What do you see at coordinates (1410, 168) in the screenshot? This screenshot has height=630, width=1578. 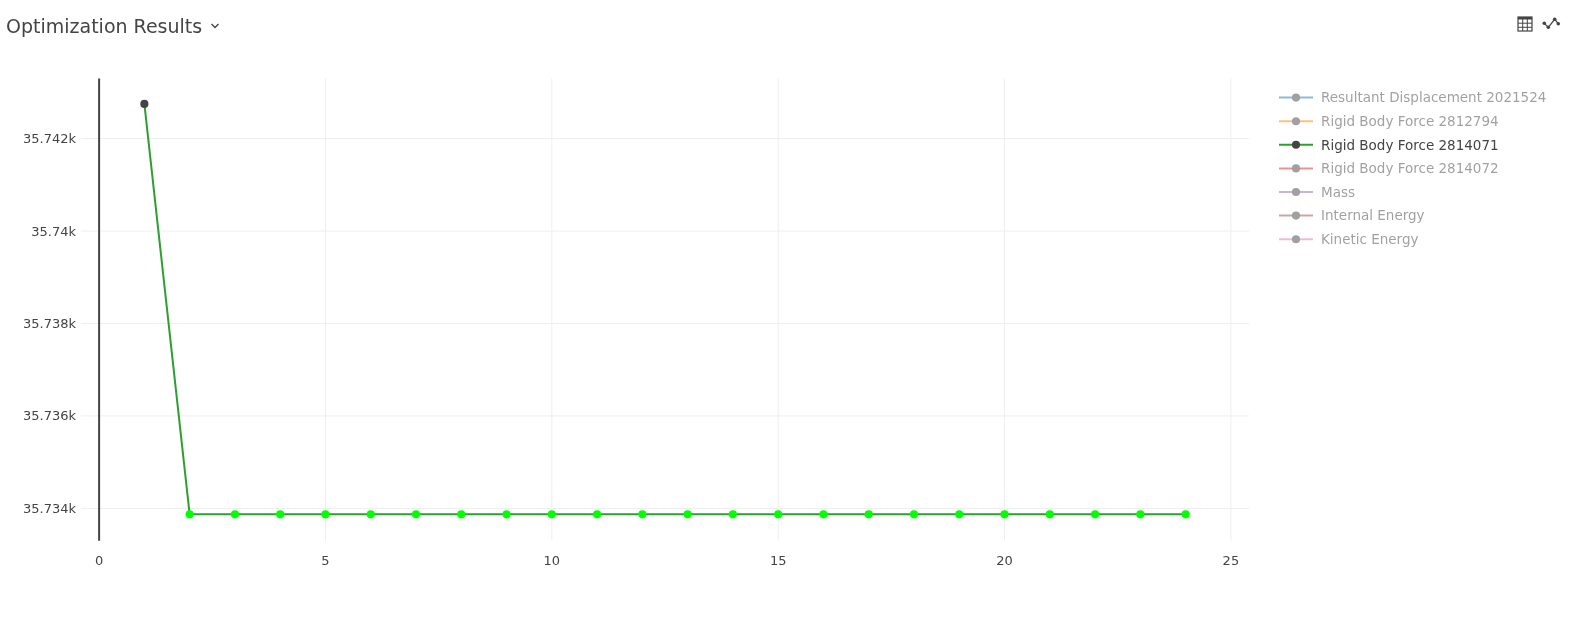 I see `legend-label: Rigid Body Force 2814072` at bounding box center [1410, 168].